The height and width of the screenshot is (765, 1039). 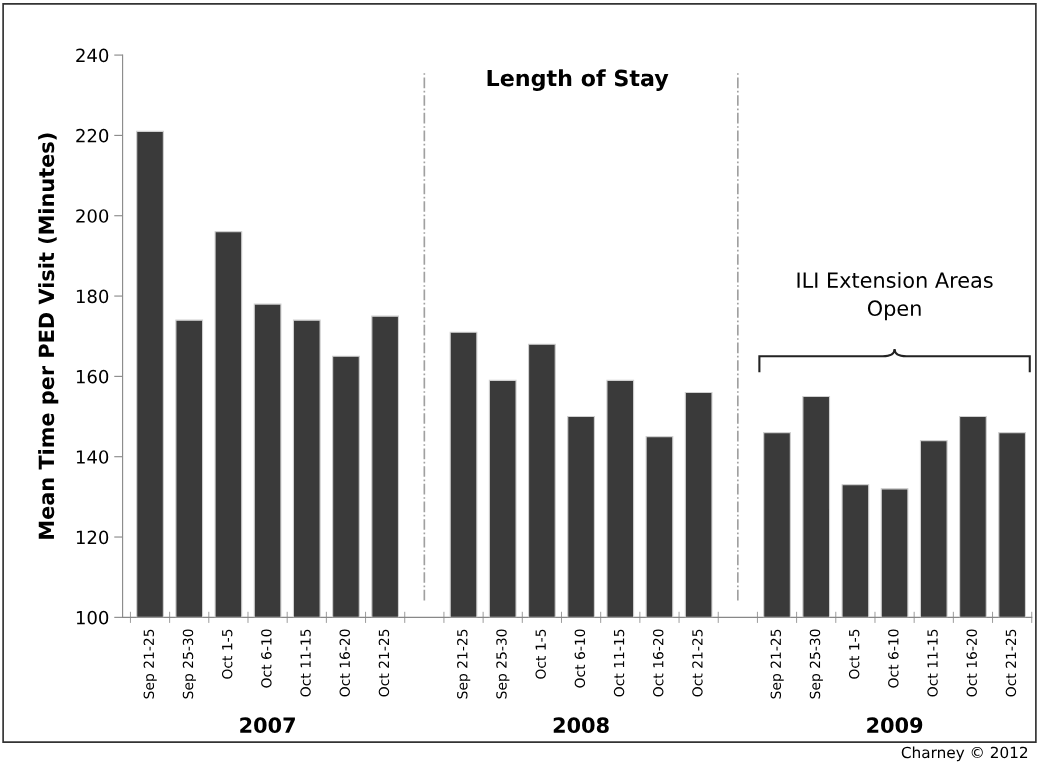 What do you see at coordinates (895, 725) in the screenshot?
I see `text: 2009` at bounding box center [895, 725].